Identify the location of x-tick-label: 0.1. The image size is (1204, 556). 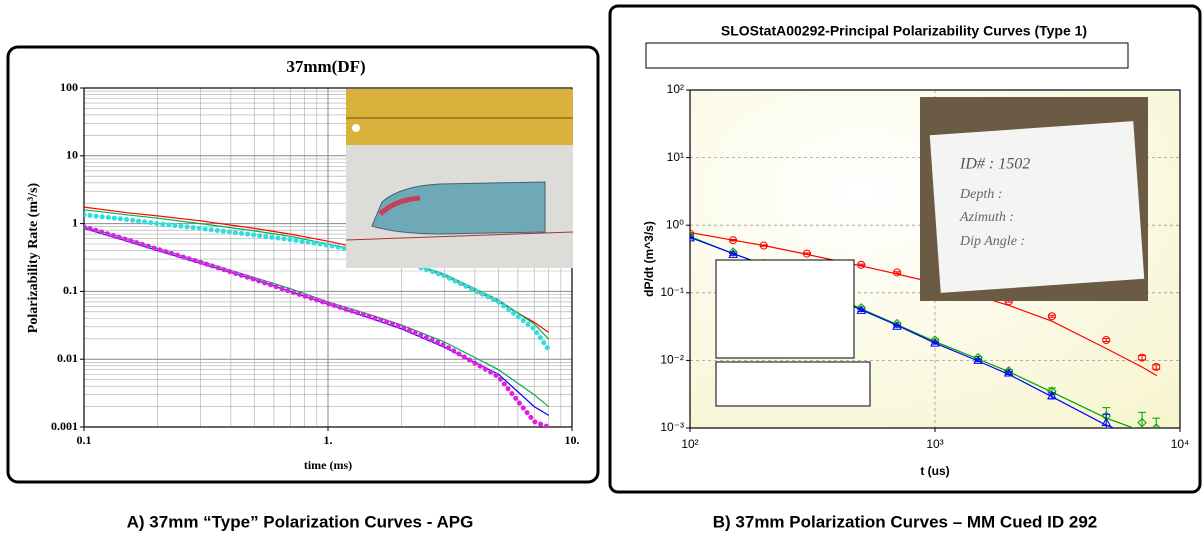
(84, 440).